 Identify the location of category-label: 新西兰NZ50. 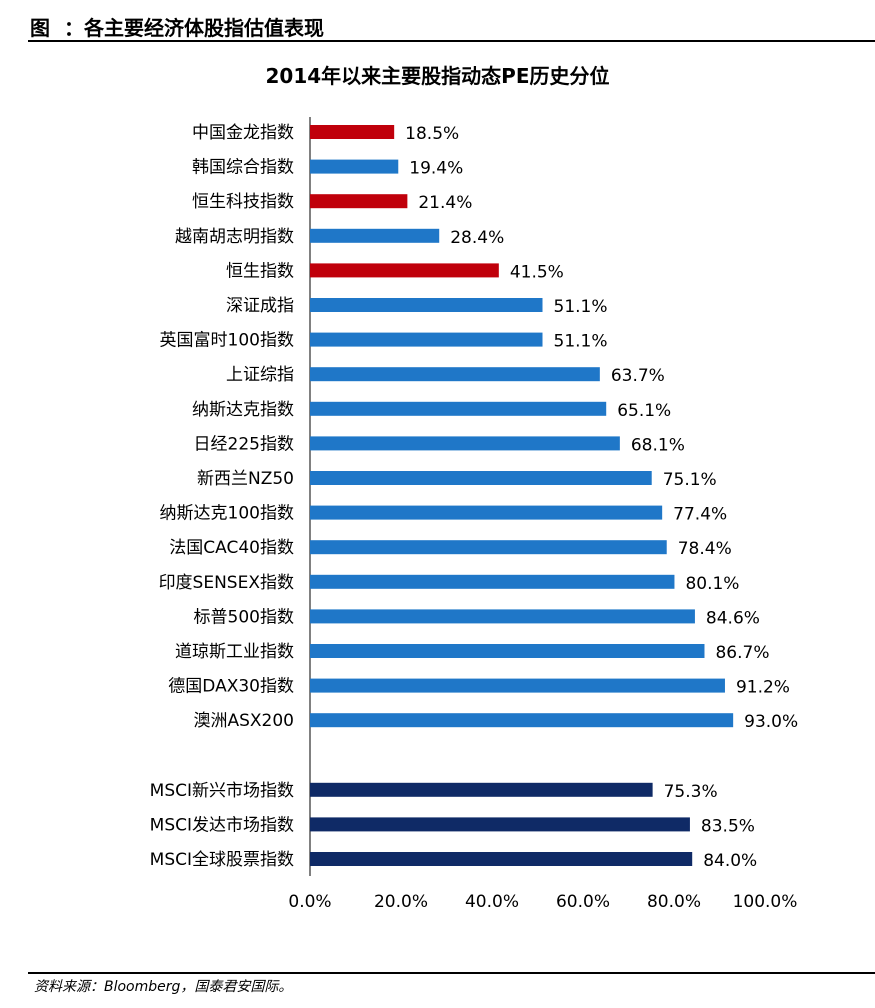
(245, 479).